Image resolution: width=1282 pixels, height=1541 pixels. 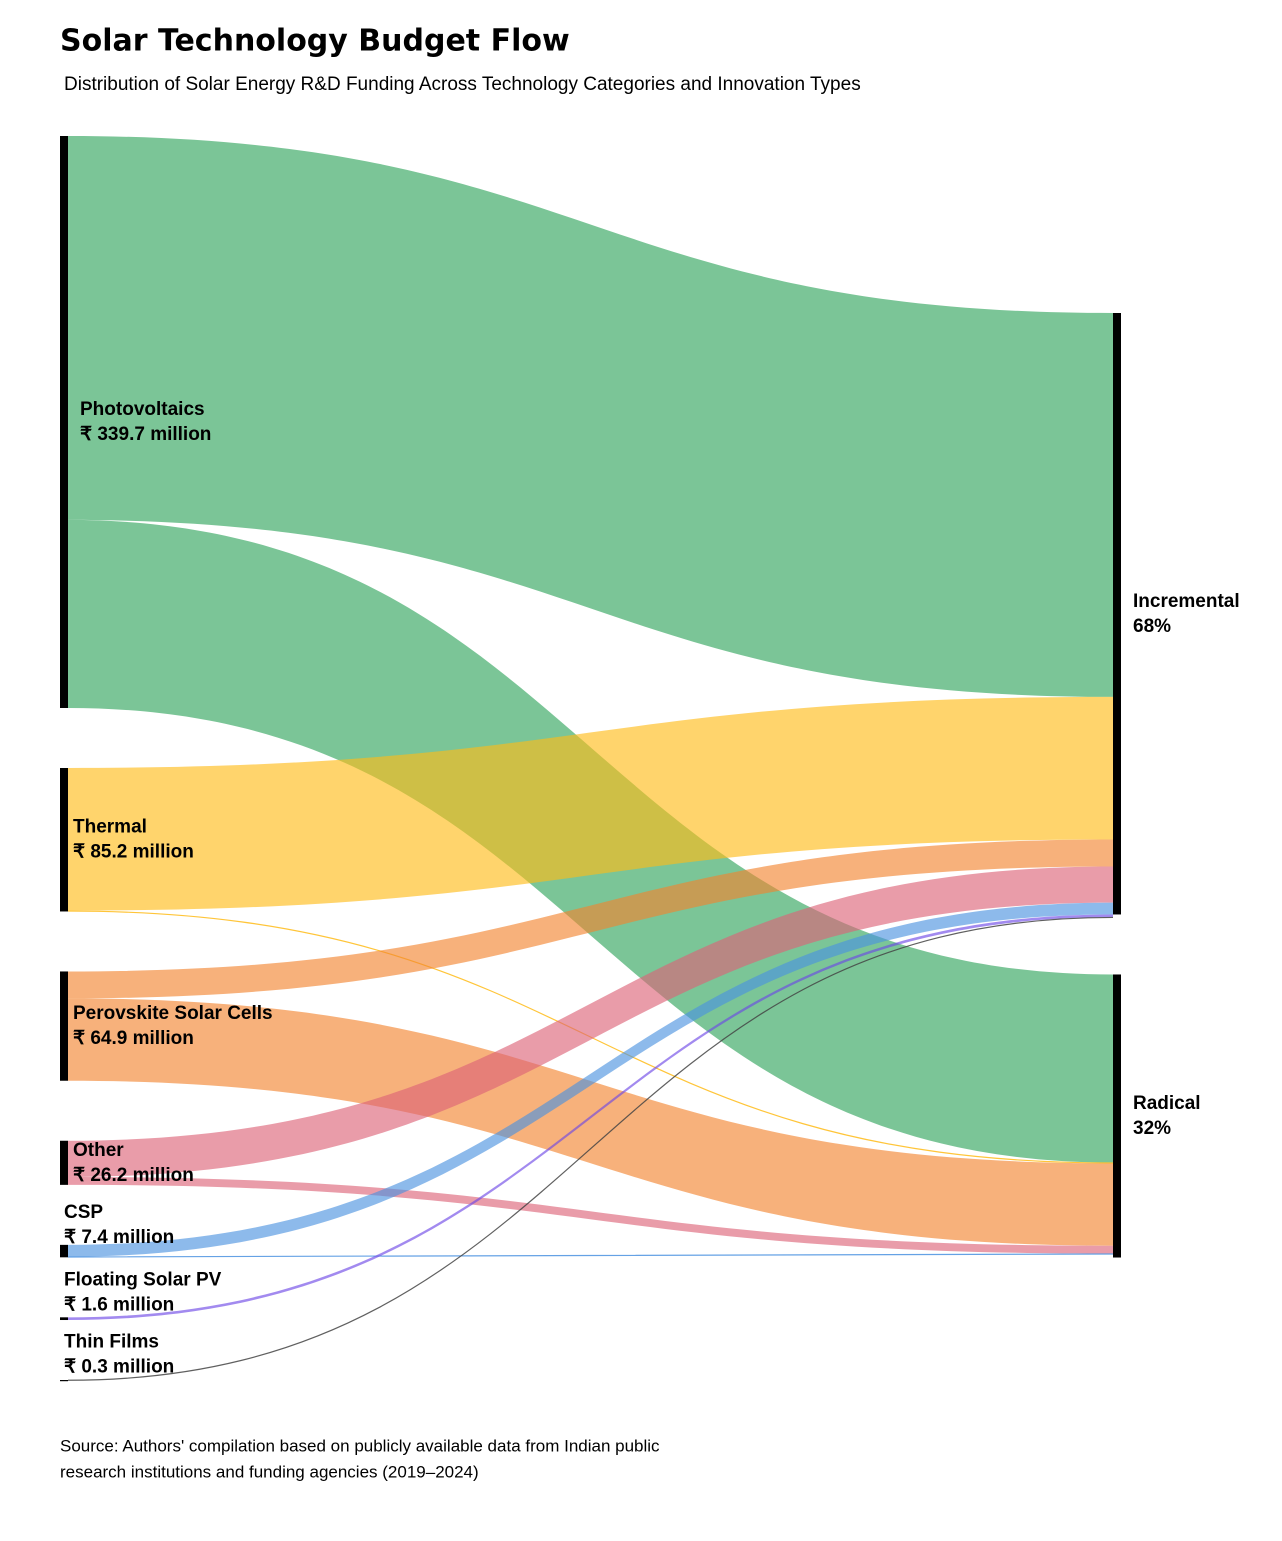 I want to click on node-label: Incremental, so click(x=1186, y=601).